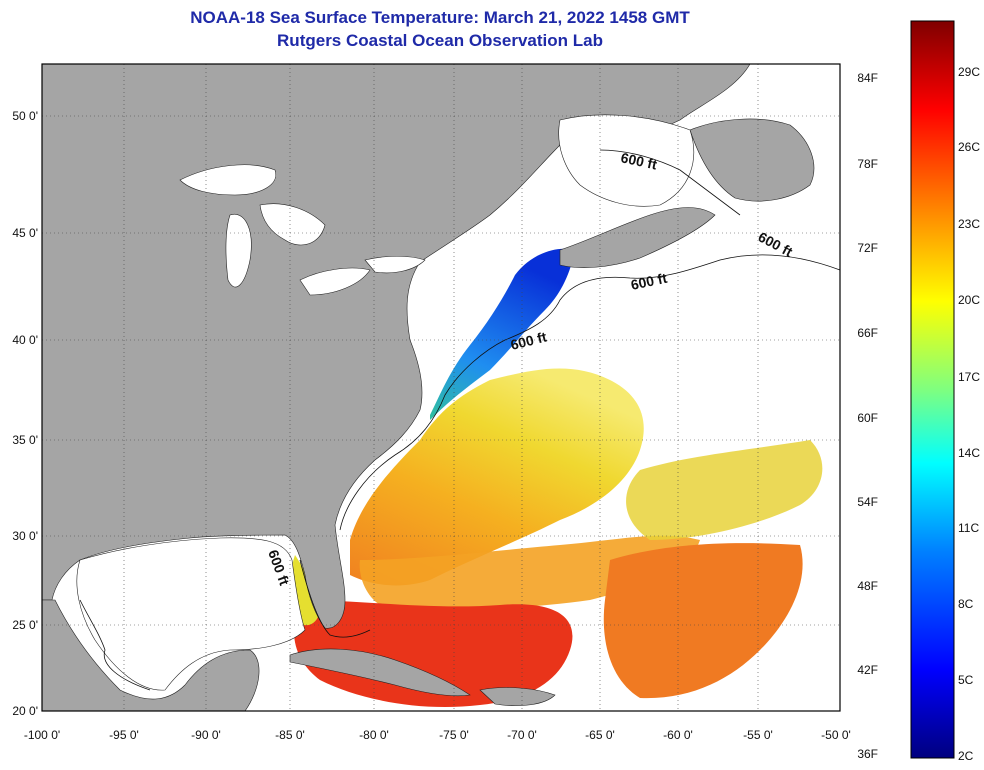  Describe the element at coordinates (867, 333) in the screenshot. I see `colorbar-f-label: 66F` at that location.